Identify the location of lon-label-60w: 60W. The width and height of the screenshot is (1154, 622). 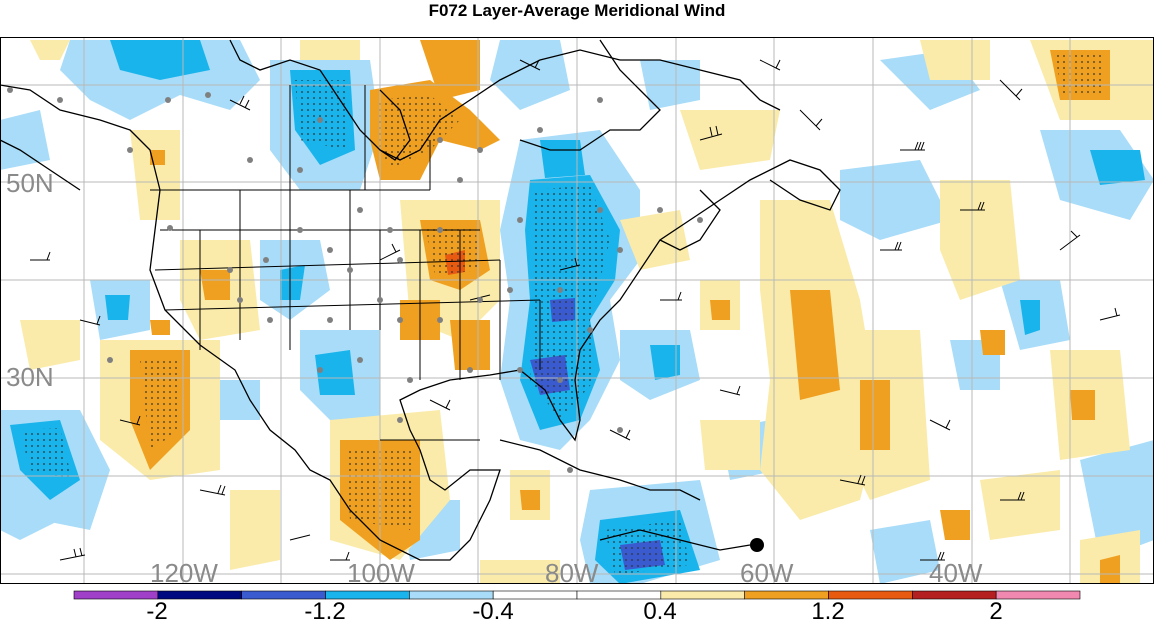
(767, 573).